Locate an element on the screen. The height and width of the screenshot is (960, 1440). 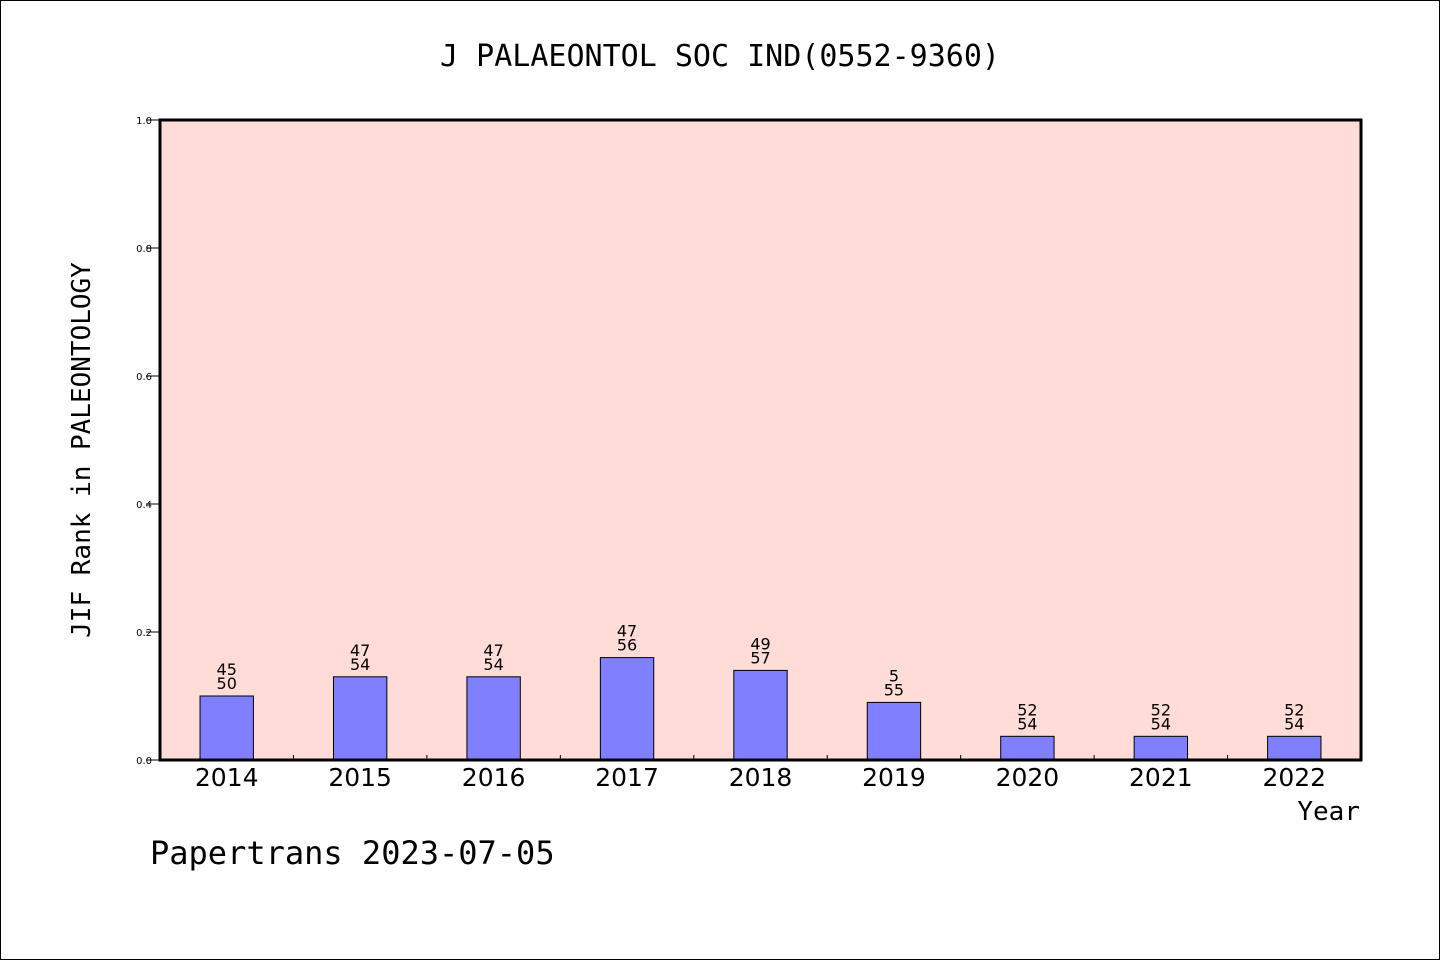
x-tick-label: 2022 is located at coordinates (1294, 777).